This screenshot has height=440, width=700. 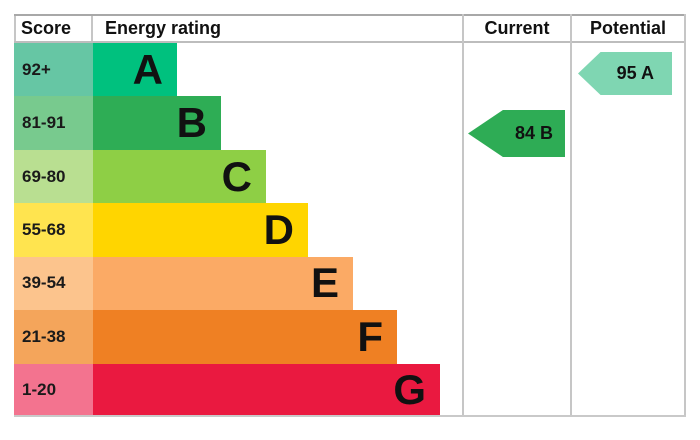 What do you see at coordinates (135, 70) in the screenshot?
I see `band-bar-a: A` at bounding box center [135, 70].